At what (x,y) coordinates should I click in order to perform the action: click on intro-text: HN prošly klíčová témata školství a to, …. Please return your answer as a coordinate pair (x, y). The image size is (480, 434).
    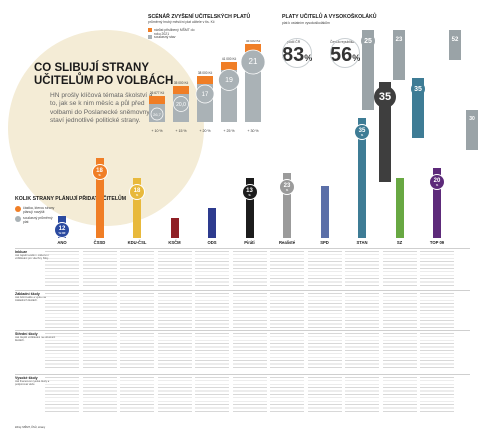
    Looking at the image, I should click on (101, 108).